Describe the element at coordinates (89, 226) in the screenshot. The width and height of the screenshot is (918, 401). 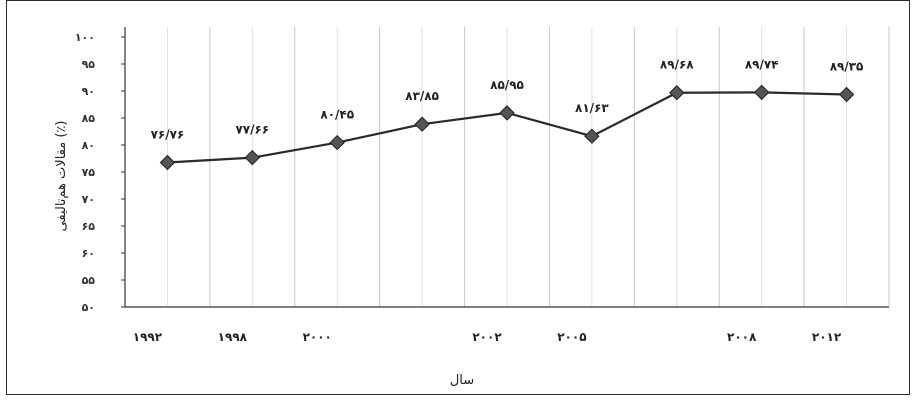
I see `y-tick-label: ۶۵` at that location.